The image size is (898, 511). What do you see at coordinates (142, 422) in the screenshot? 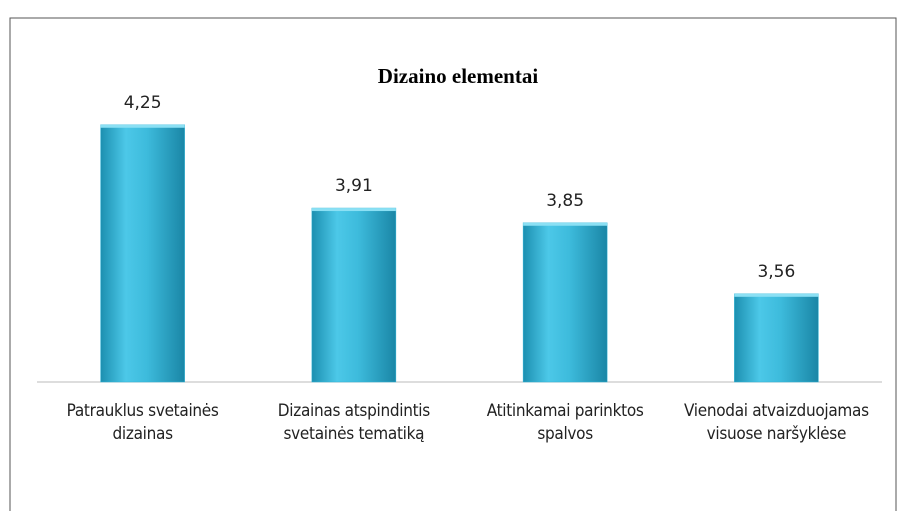
I see `x-tick-label: Patrauklus svetainės dizainas` at bounding box center [142, 422].